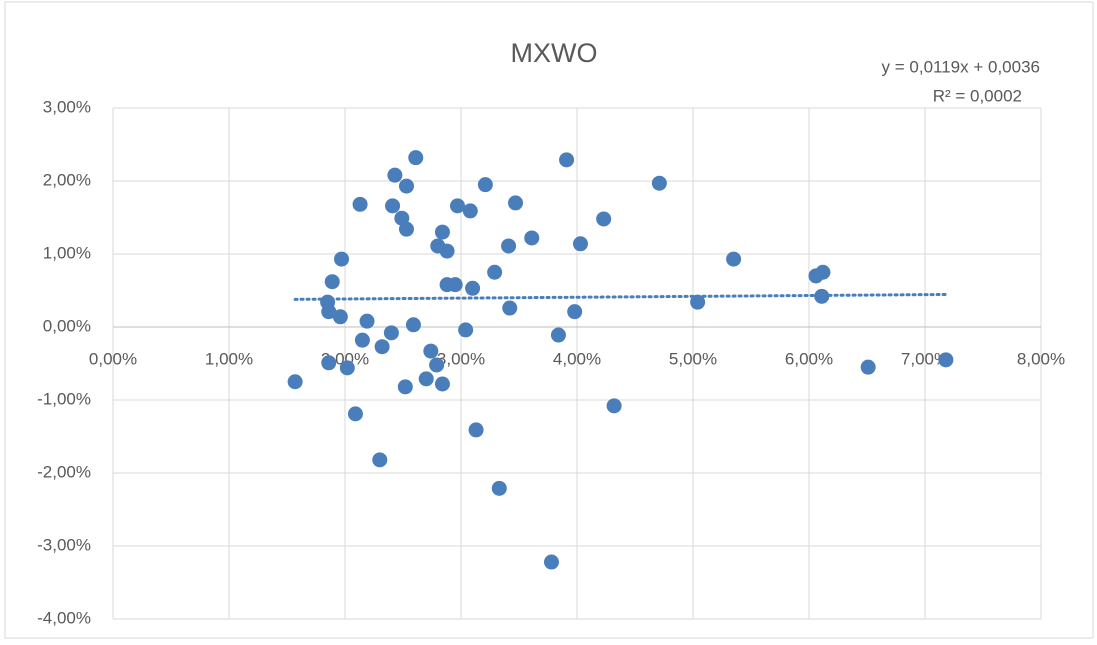 This screenshot has height=645, width=1097. What do you see at coordinates (693, 358) in the screenshot?
I see `x-tick-label: 5,00%` at bounding box center [693, 358].